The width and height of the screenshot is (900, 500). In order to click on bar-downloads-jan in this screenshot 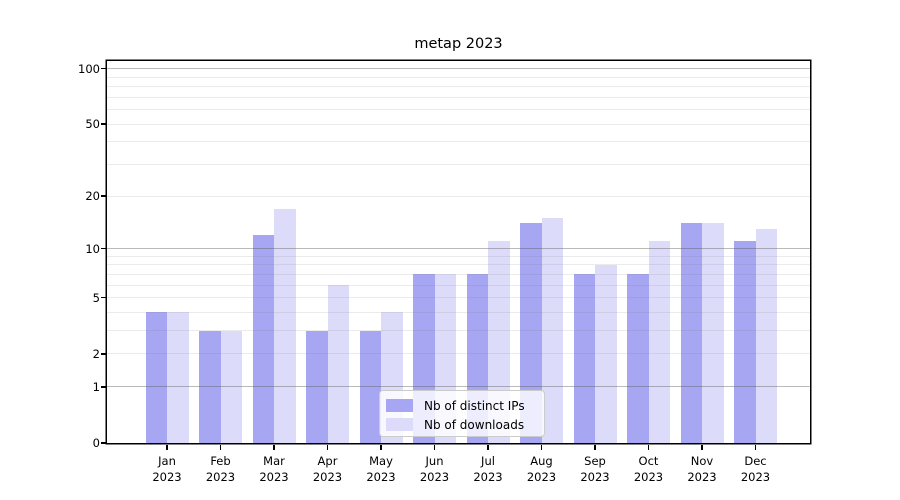, I will do `click(178, 377)`.